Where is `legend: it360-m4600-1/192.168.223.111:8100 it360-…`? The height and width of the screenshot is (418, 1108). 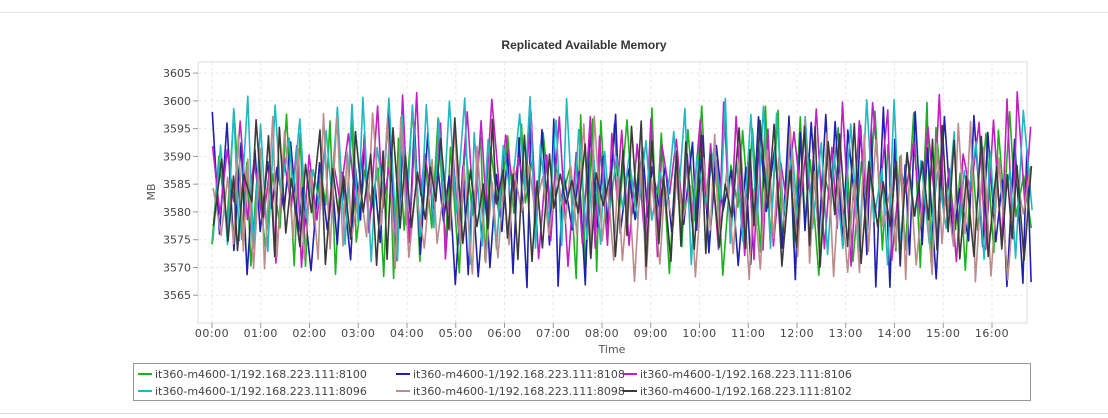
legend: it360-m4600-1/192.168.223.111:8100 it360-… is located at coordinates (582, 382).